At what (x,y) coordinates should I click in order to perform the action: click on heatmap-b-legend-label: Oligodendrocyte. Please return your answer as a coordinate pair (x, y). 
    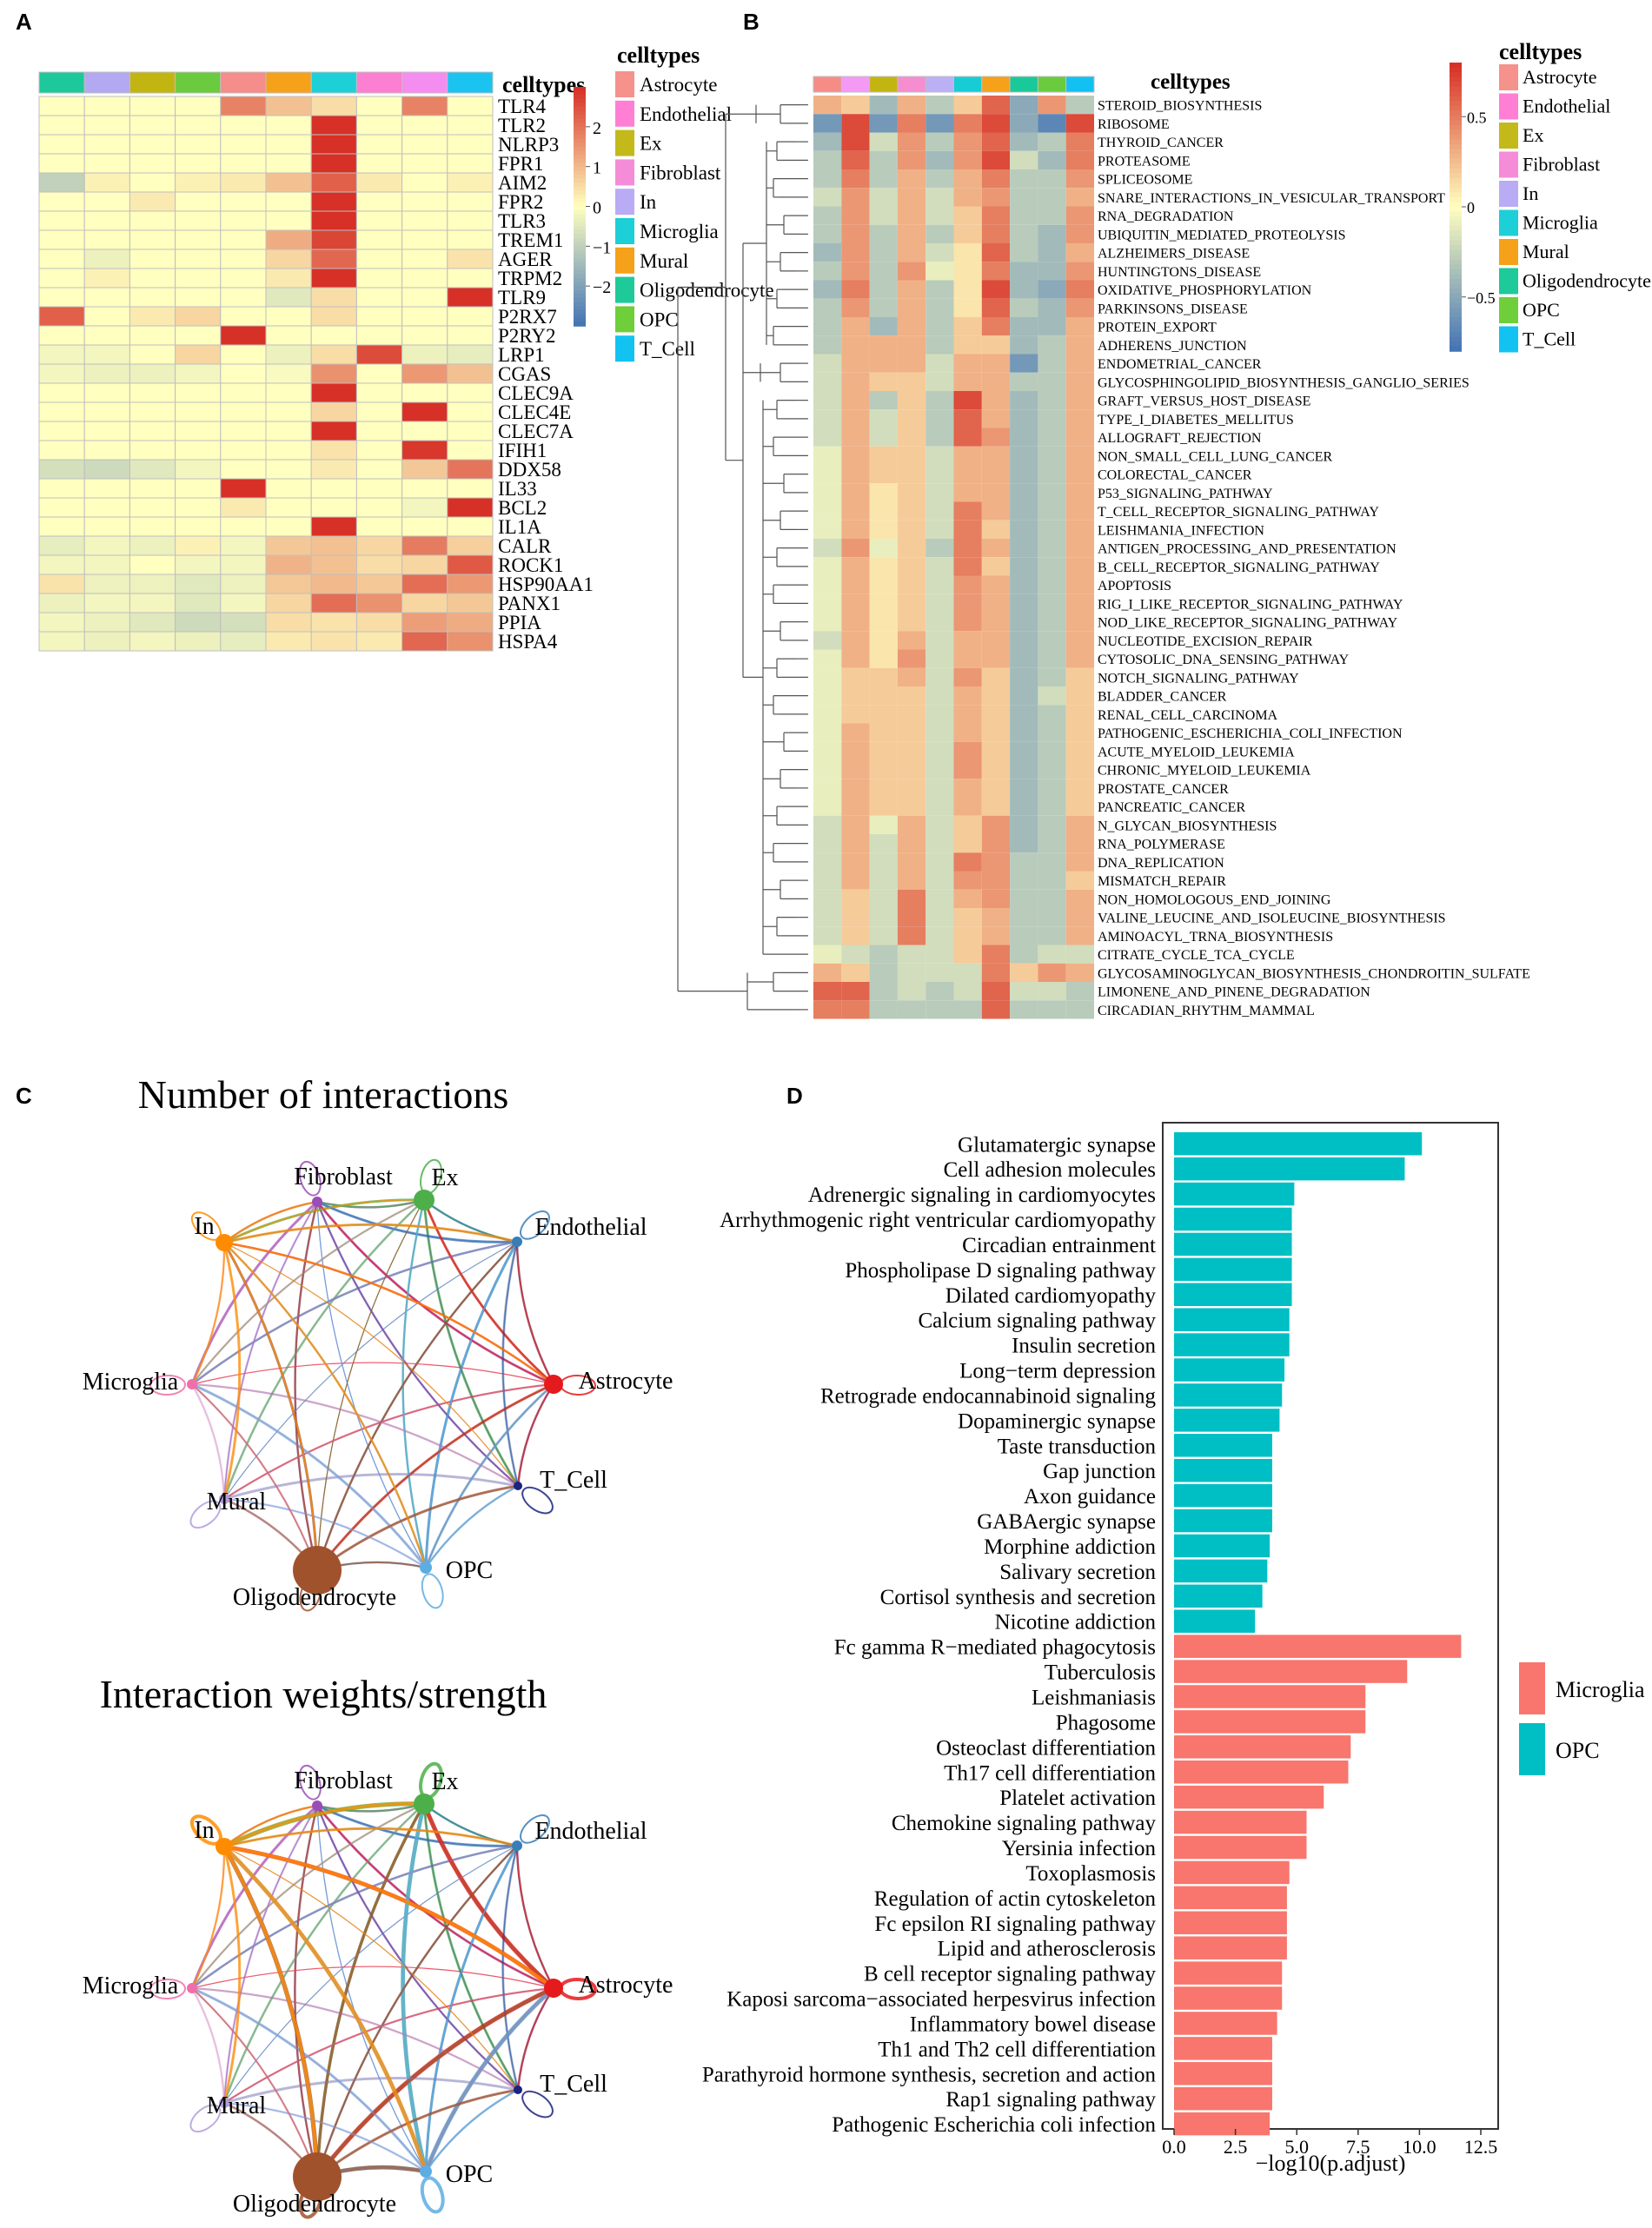
    Looking at the image, I should click on (1587, 281).